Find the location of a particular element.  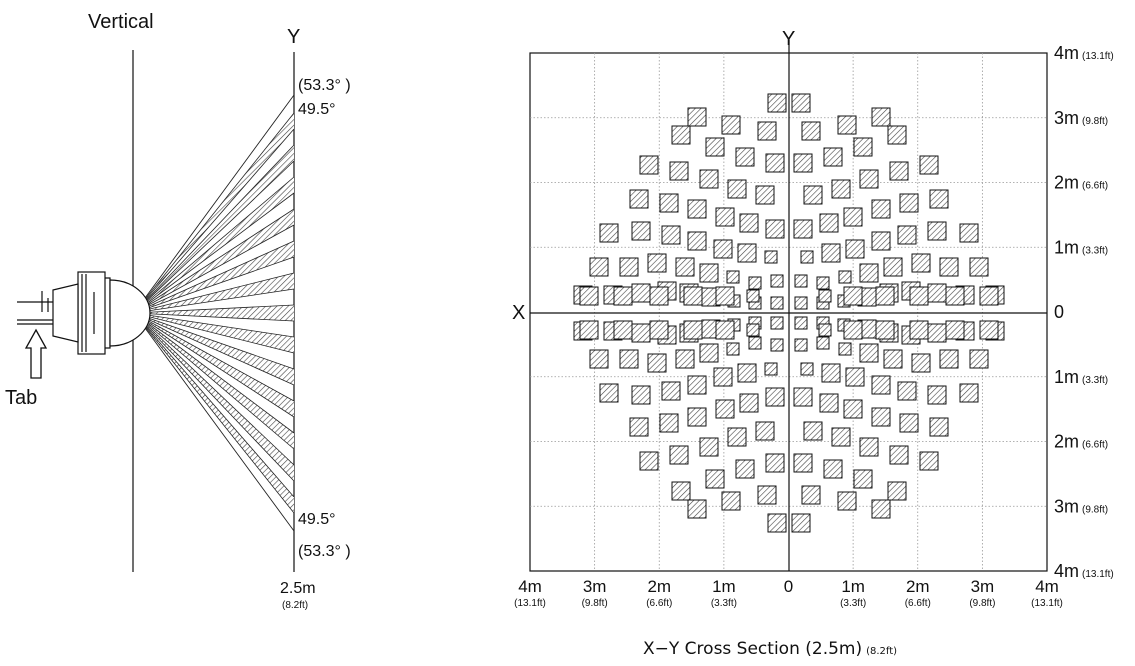

bottom-scale-feet: (13.1ft) is located at coordinates (1047, 603).